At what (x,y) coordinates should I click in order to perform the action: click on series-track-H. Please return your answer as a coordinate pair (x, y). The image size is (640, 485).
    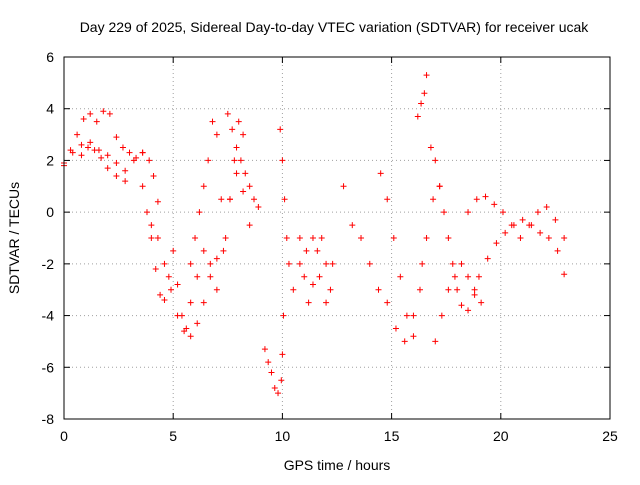
    Looking at the image, I should click on (243, 160).